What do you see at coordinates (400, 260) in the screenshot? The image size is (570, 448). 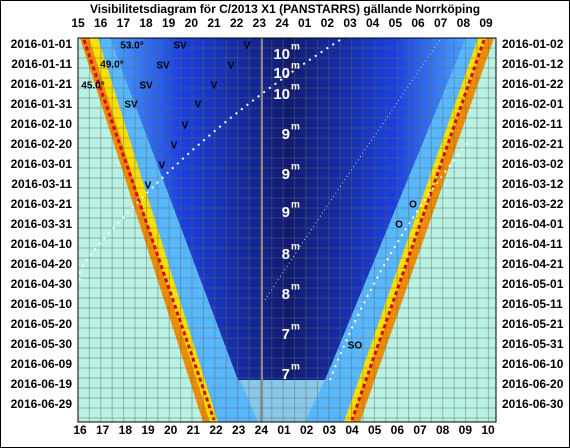 I see `comet-morning-path` at bounding box center [400, 260].